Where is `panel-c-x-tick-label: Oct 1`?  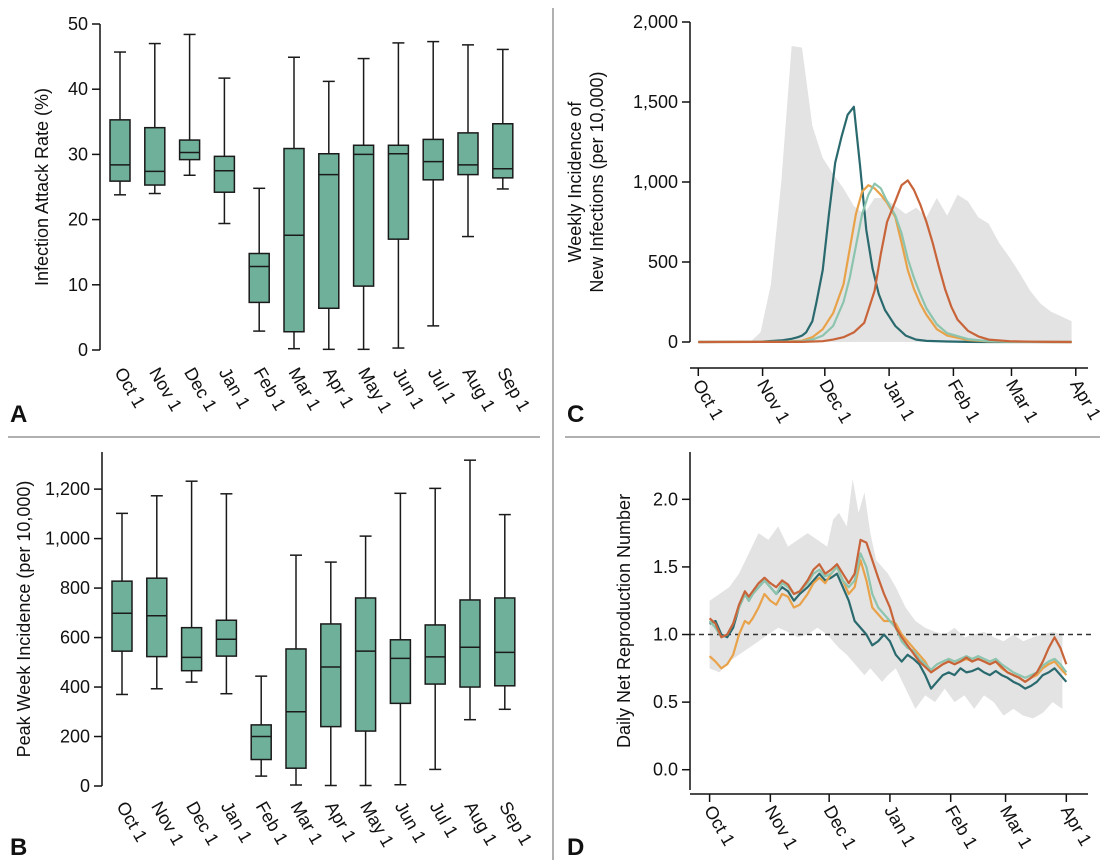
panel-c-x-tick-label: Oct 1 is located at coordinates (708, 399).